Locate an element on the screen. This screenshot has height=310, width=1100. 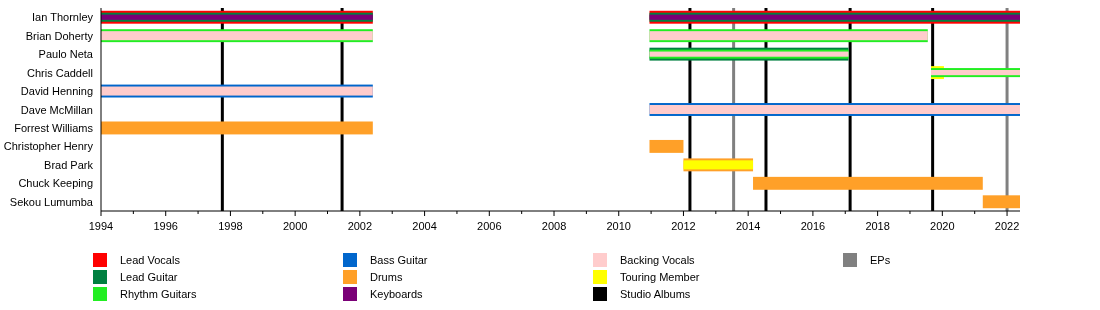
x-tick-label: 1998 is located at coordinates (230, 226).